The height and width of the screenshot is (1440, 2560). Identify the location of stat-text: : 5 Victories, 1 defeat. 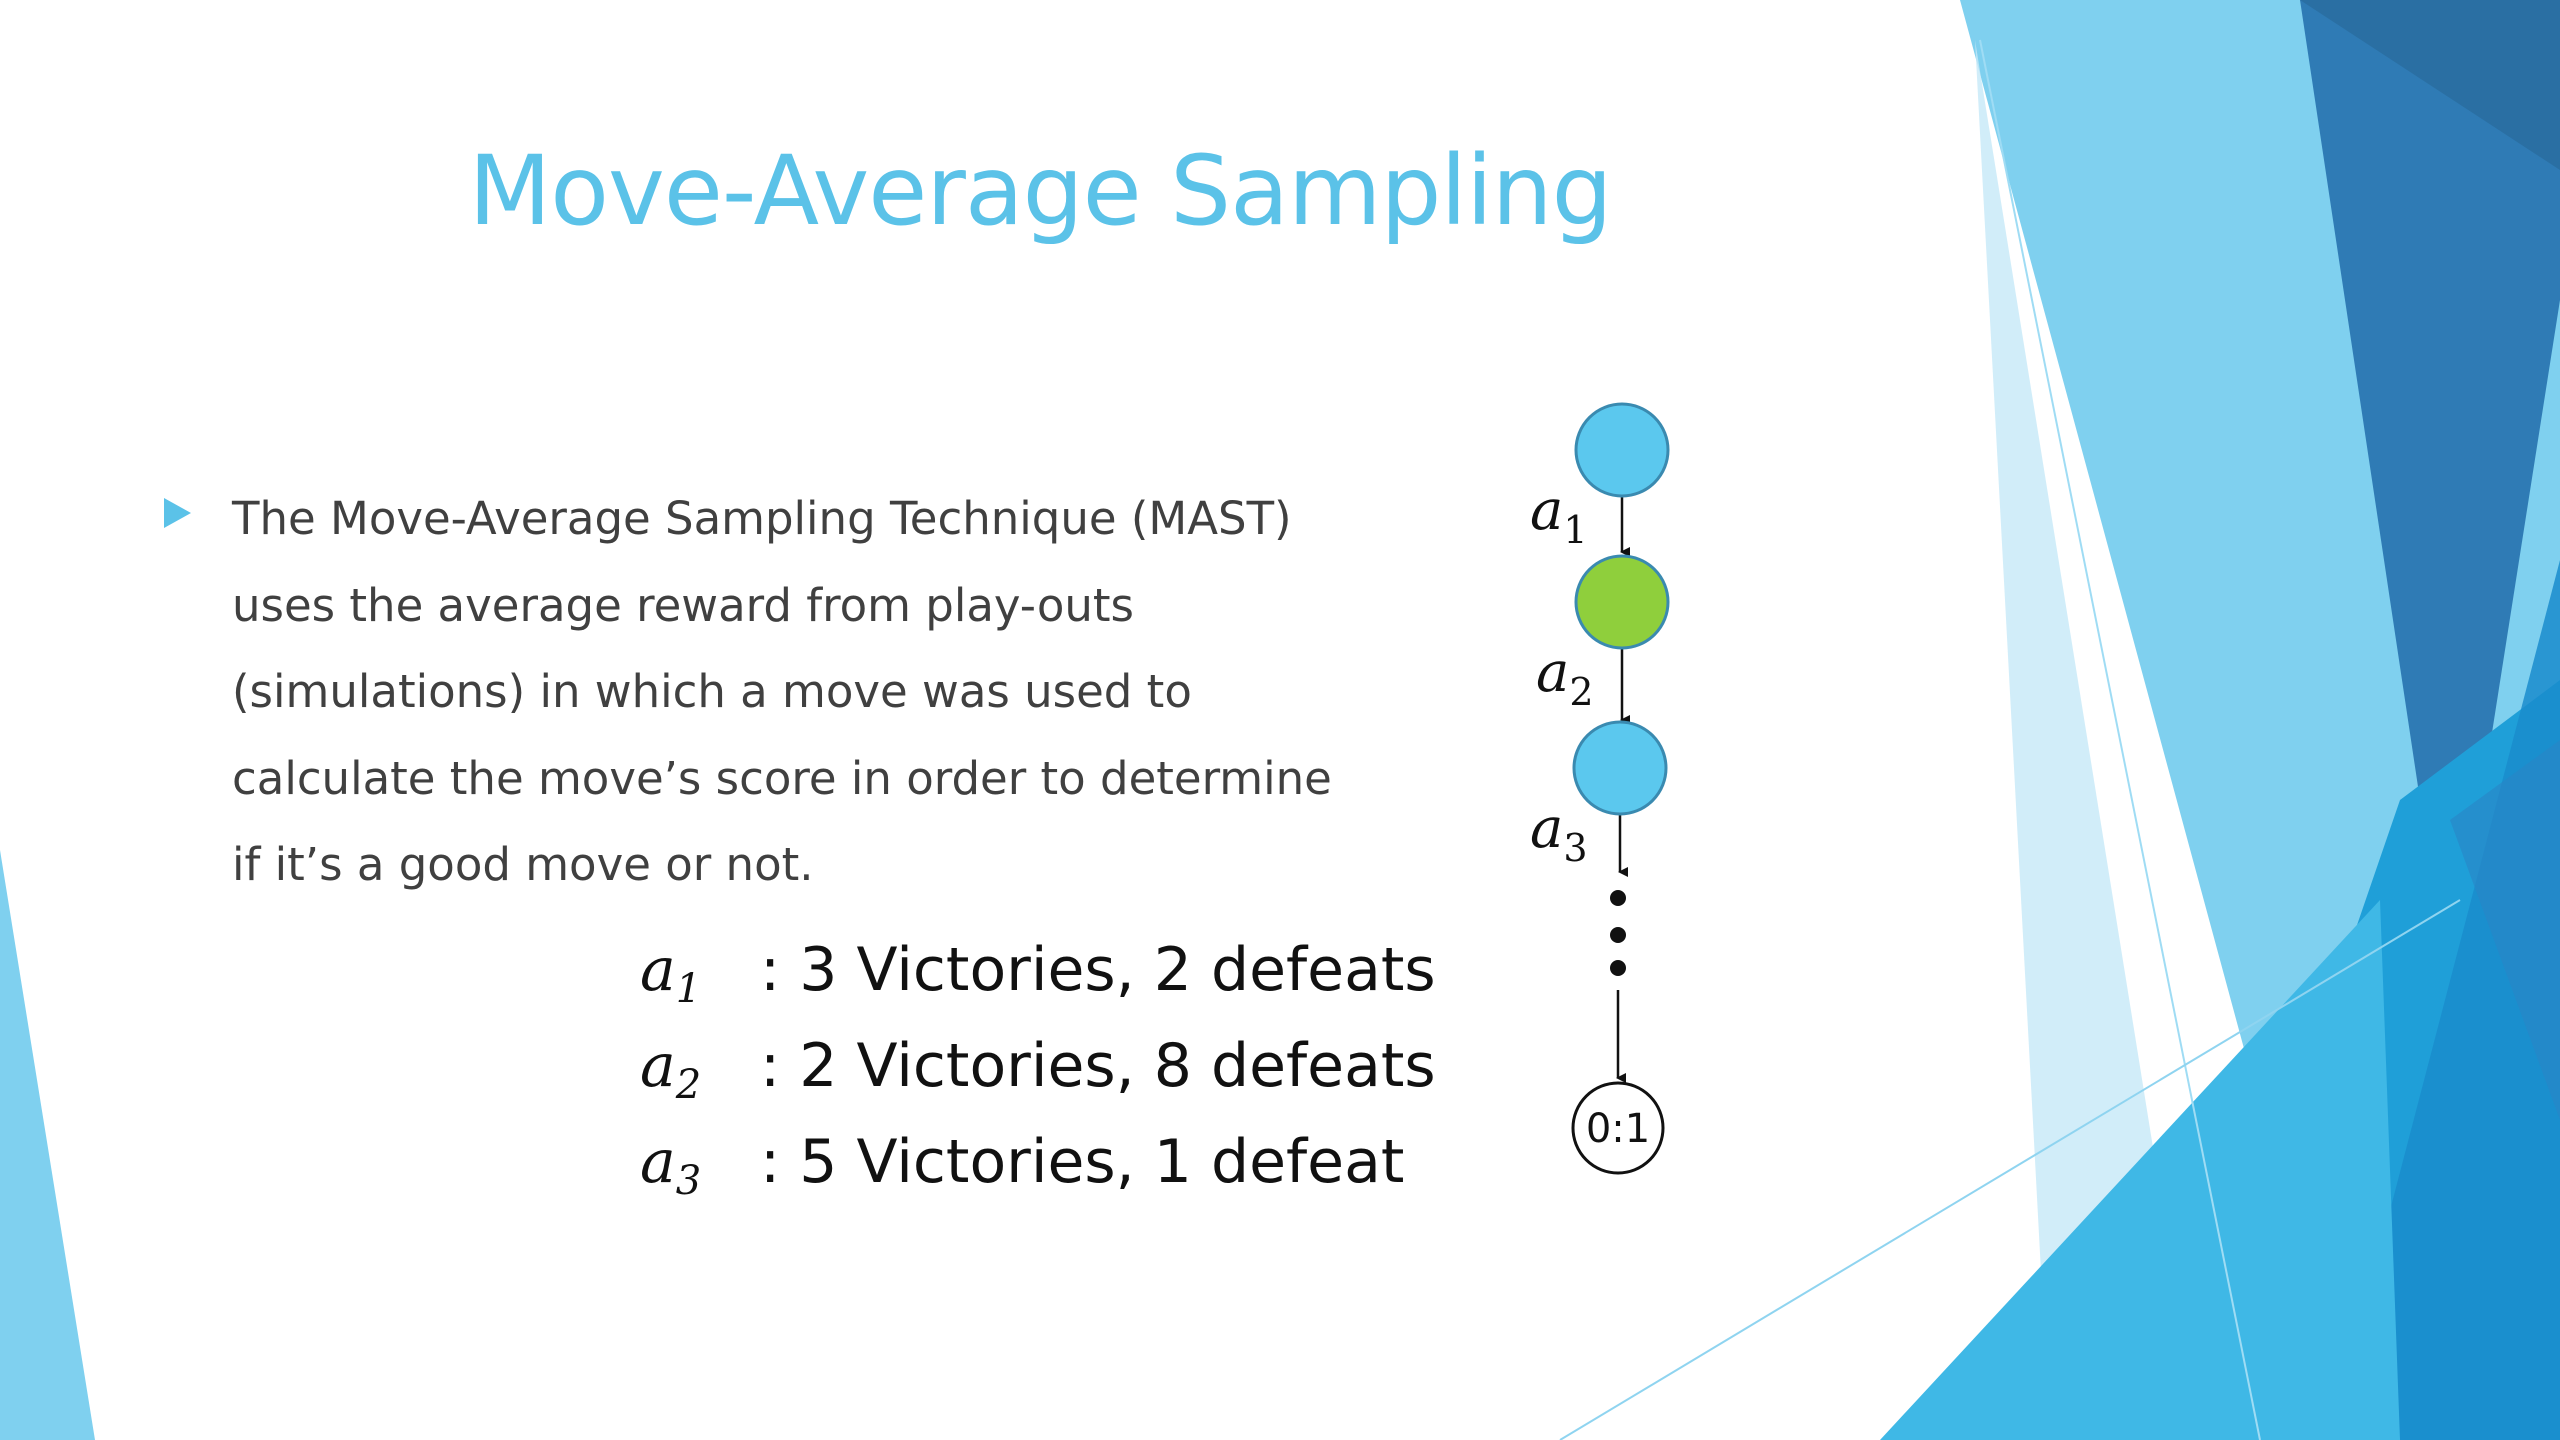
(1082, 1162).